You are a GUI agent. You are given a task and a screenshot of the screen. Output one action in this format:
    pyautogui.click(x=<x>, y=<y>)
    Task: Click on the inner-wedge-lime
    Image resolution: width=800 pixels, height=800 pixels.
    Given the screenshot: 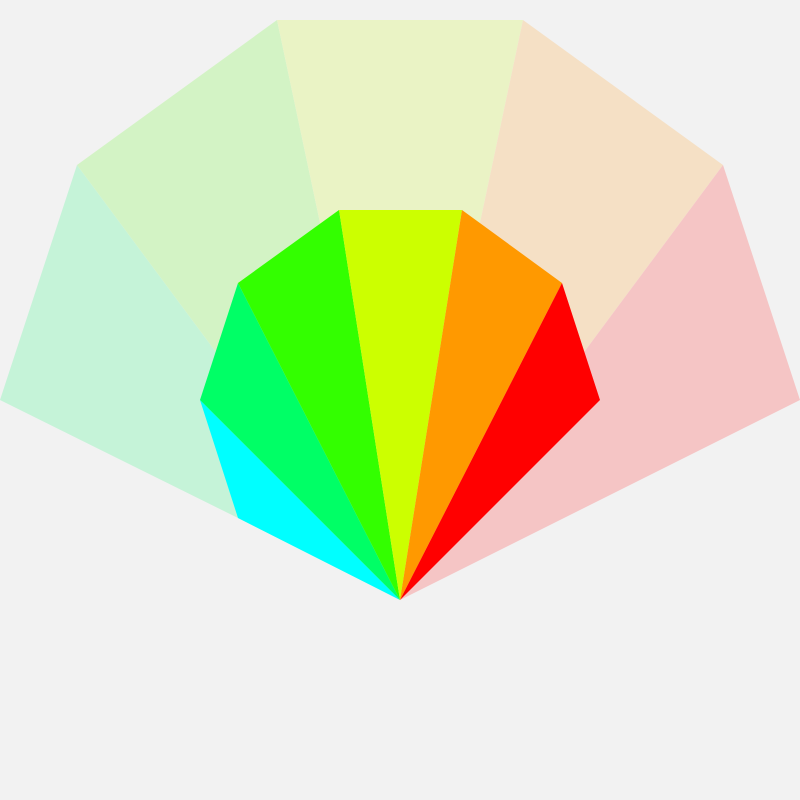 What is the action you would take?
    pyautogui.click(x=400, y=405)
    